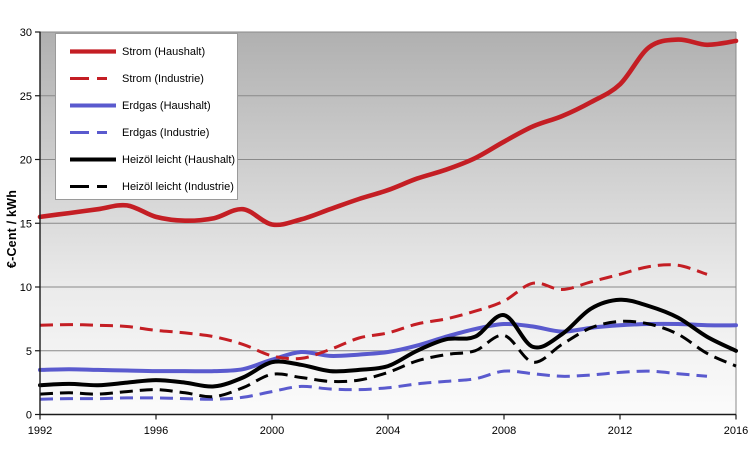 The height and width of the screenshot is (459, 750). I want to click on x-tick-label: 2016, so click(736, 431).